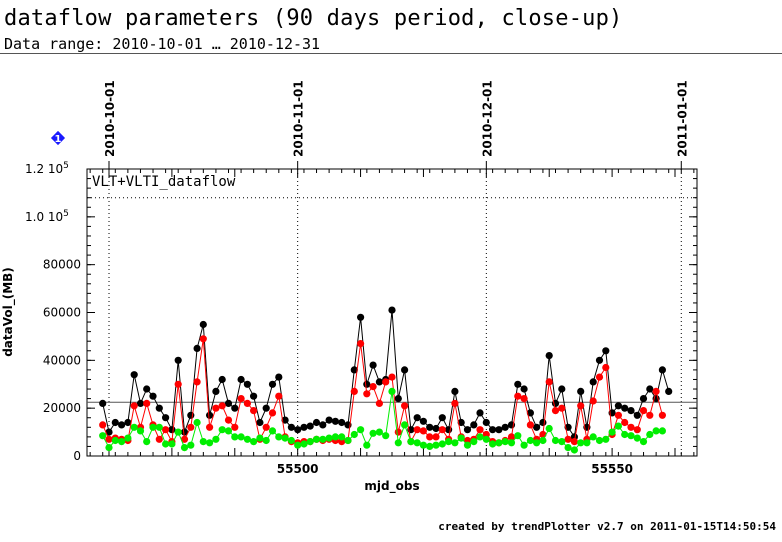 The width and height of the screenshot is (782, 542). I want to click on y-tick-label: 1.0 105, so click(47, 216).